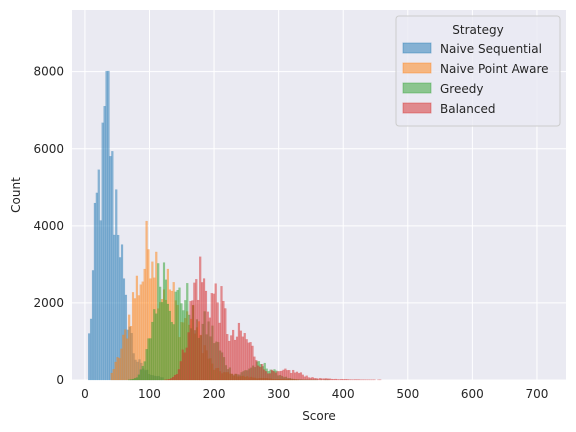 The image size is (576, 432). What do you see at coordinates (149, 394) in the screenshot?
I see `x-tick-label: 100` at bounding box center [149, 394].